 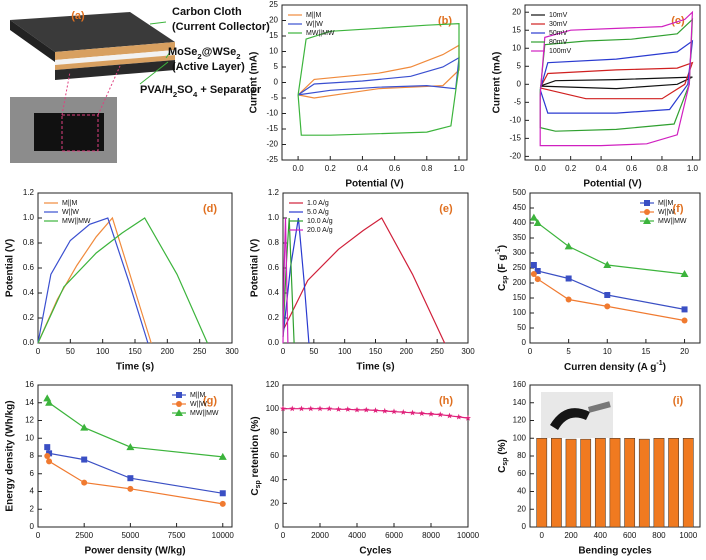 I want to click on y-tick-label: 120, so click(x=520, y=420).